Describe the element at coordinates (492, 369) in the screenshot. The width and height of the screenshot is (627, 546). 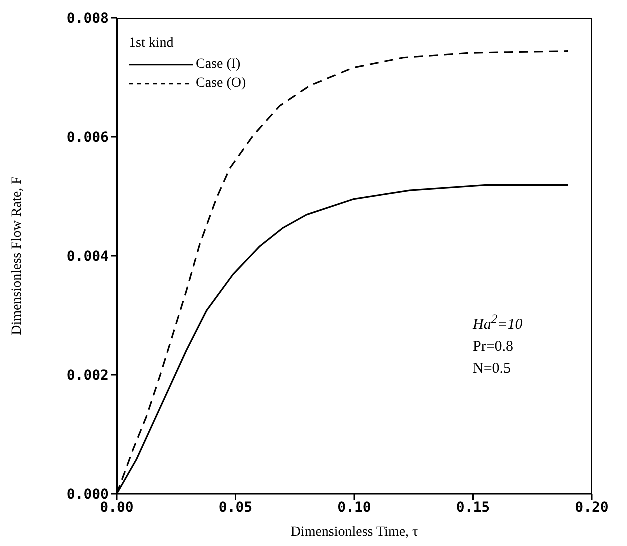
I see `annotation: N=0.5` at that location.